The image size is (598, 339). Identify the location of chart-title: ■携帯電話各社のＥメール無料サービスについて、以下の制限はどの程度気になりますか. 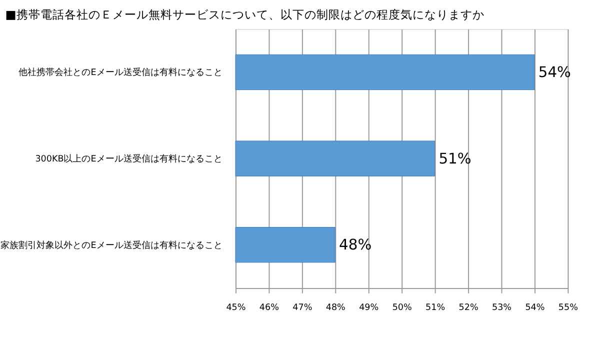
(244, 14).